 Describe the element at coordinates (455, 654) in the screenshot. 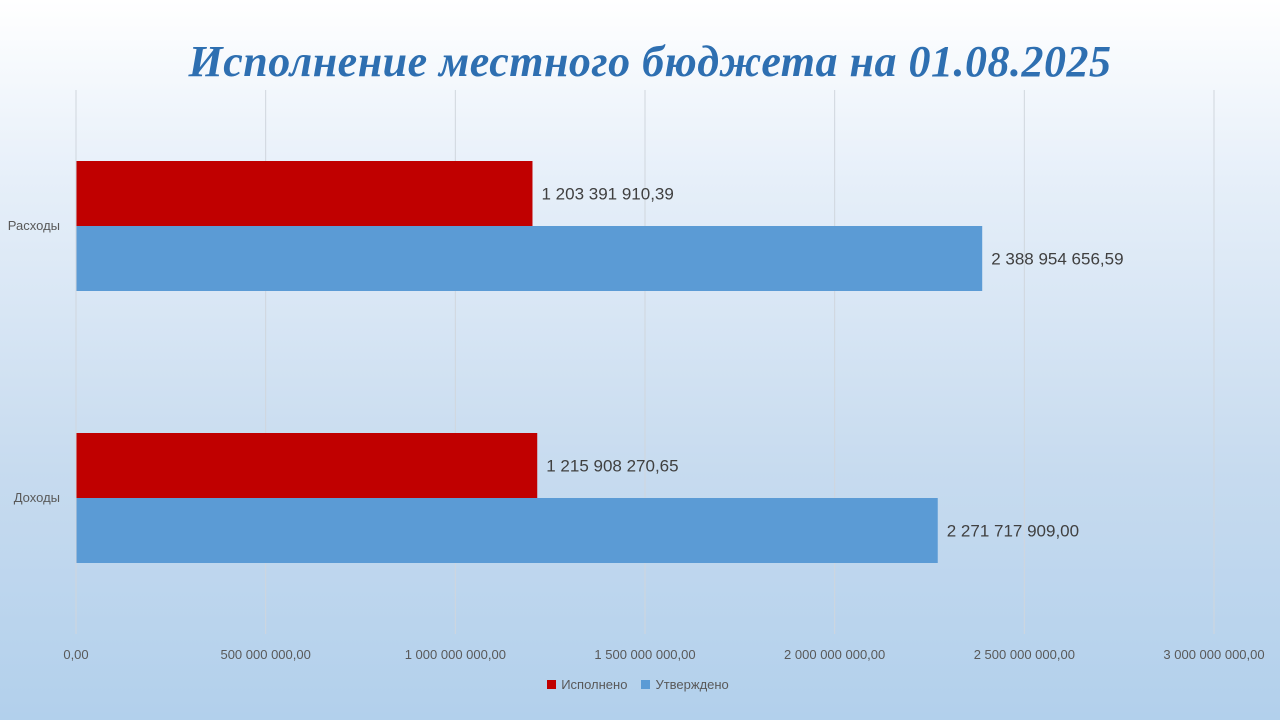

I see `x-tick-label: 1 000 000 000,00` at that location.